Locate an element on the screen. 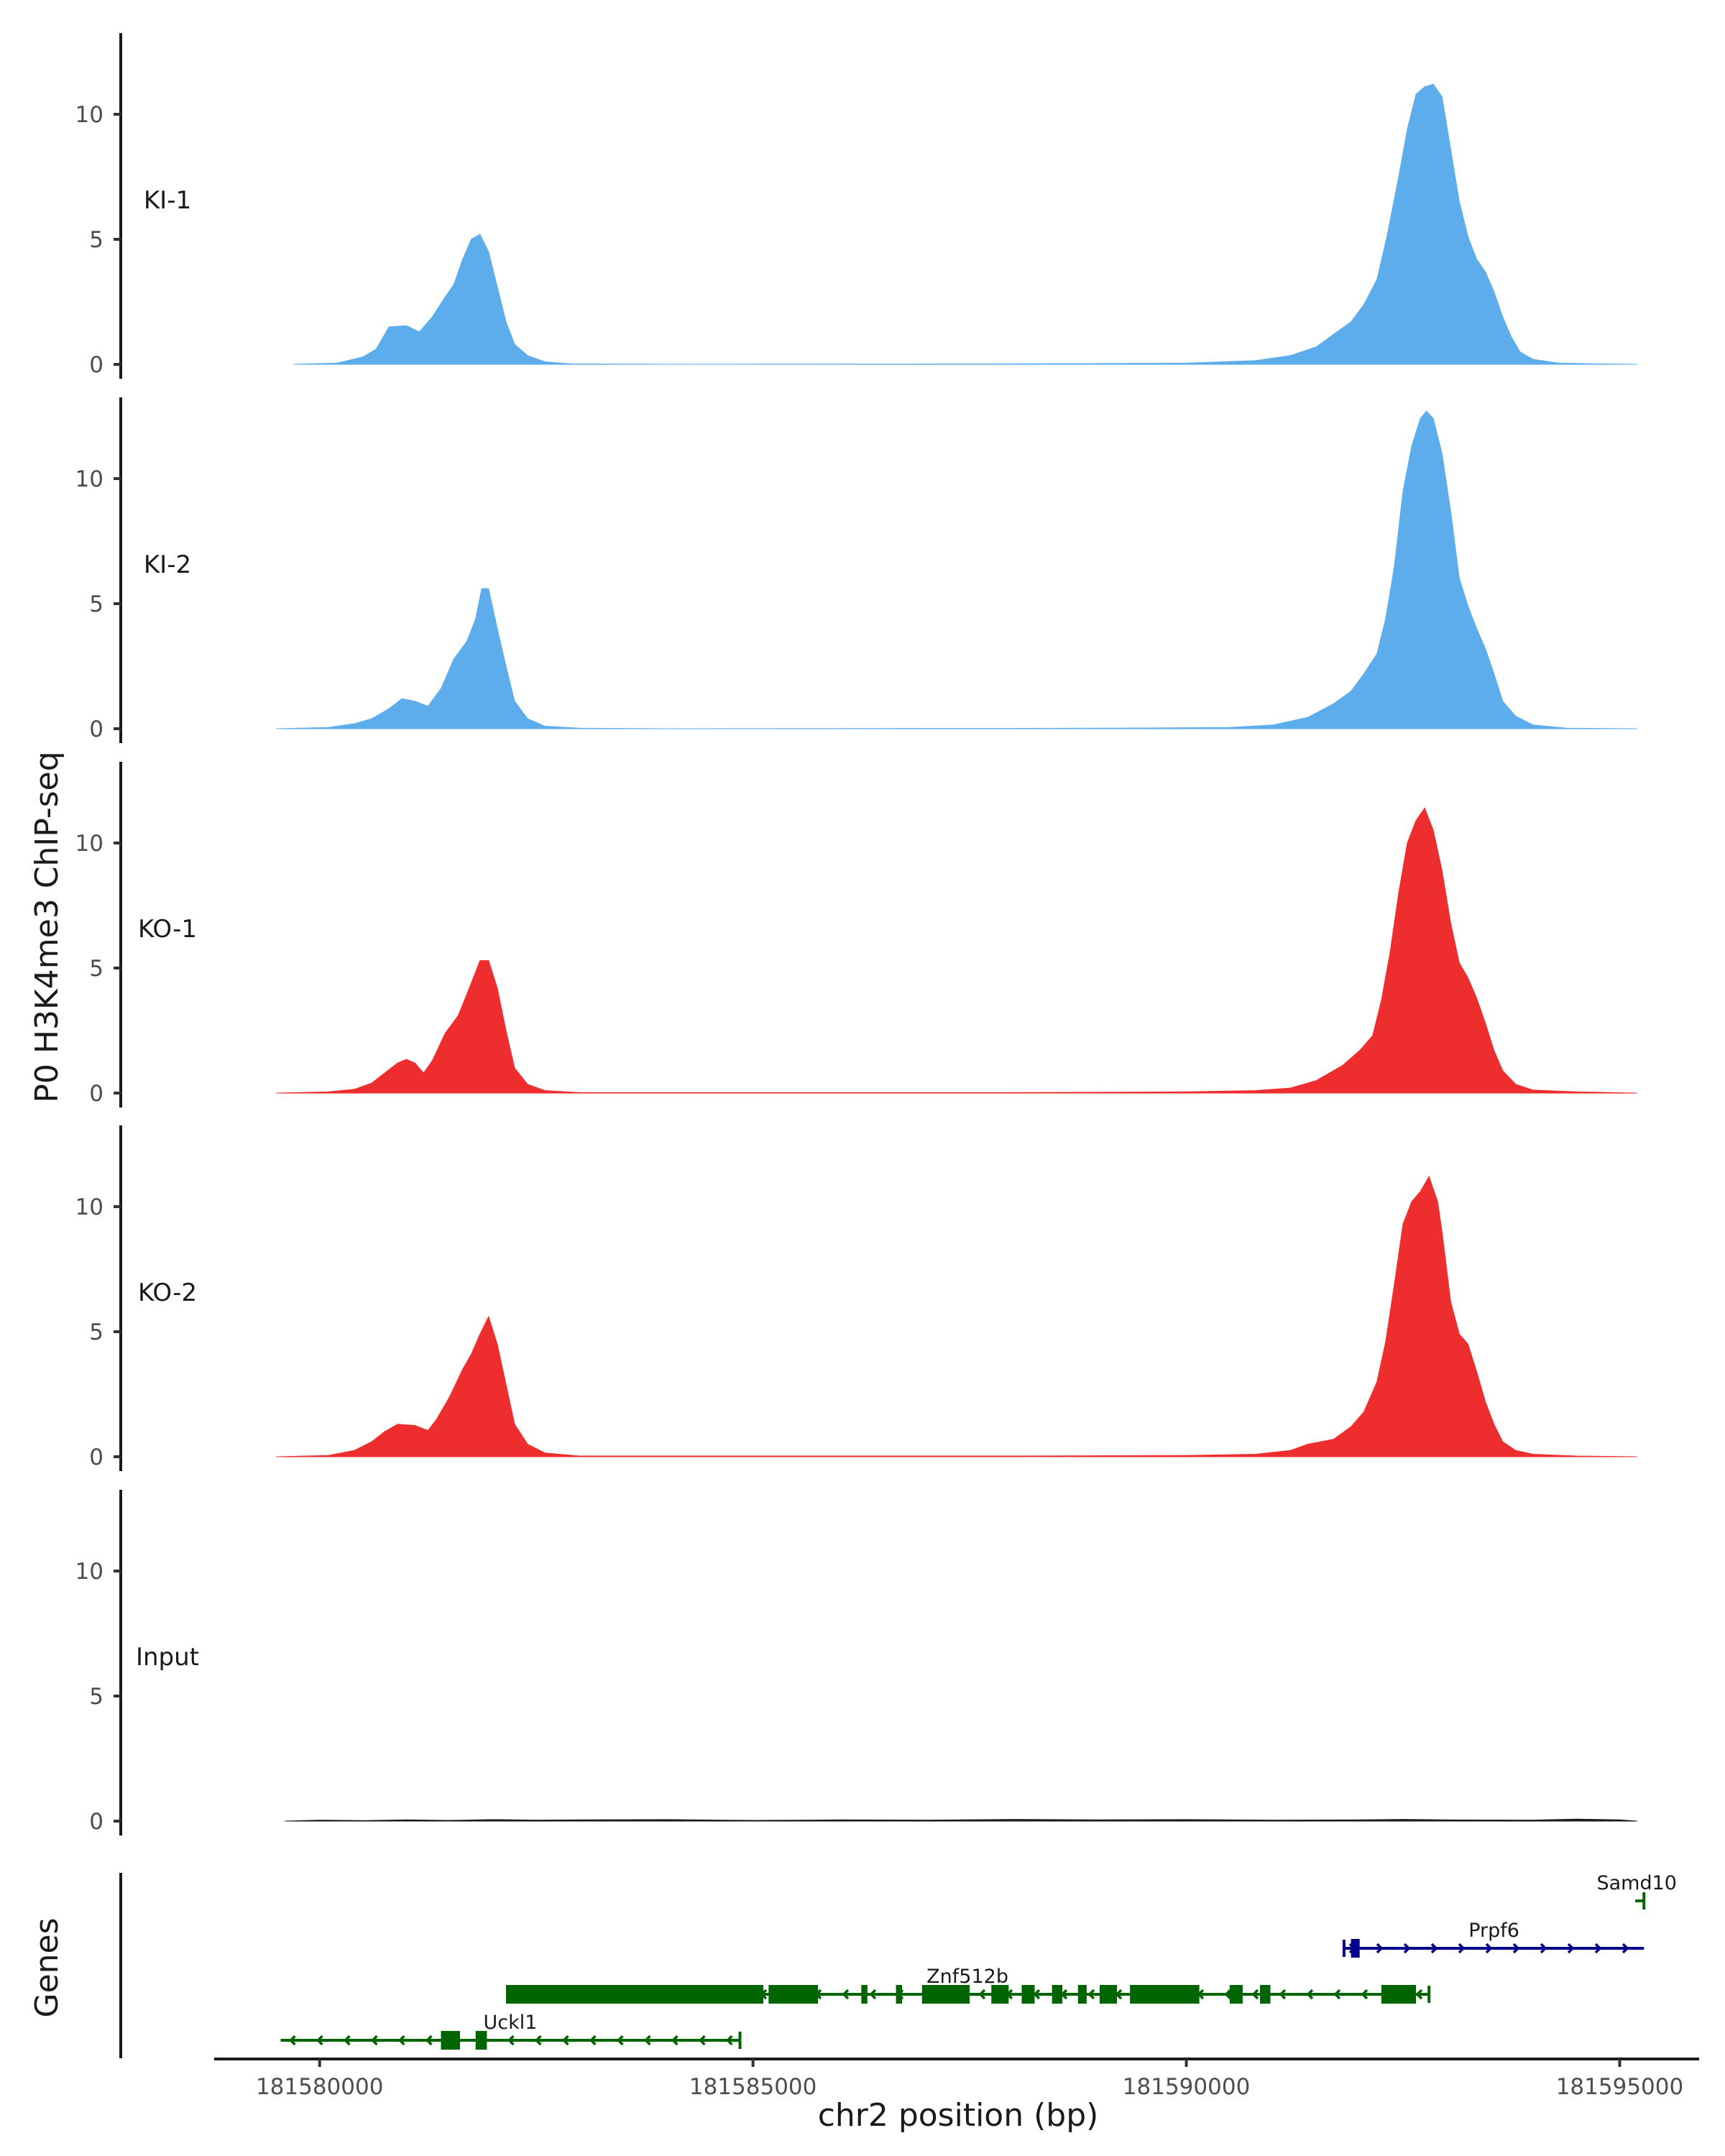 This screenshot has height=2156, width=1725. x-tick-label: 181585000 is located at coordinates (753, 2087).